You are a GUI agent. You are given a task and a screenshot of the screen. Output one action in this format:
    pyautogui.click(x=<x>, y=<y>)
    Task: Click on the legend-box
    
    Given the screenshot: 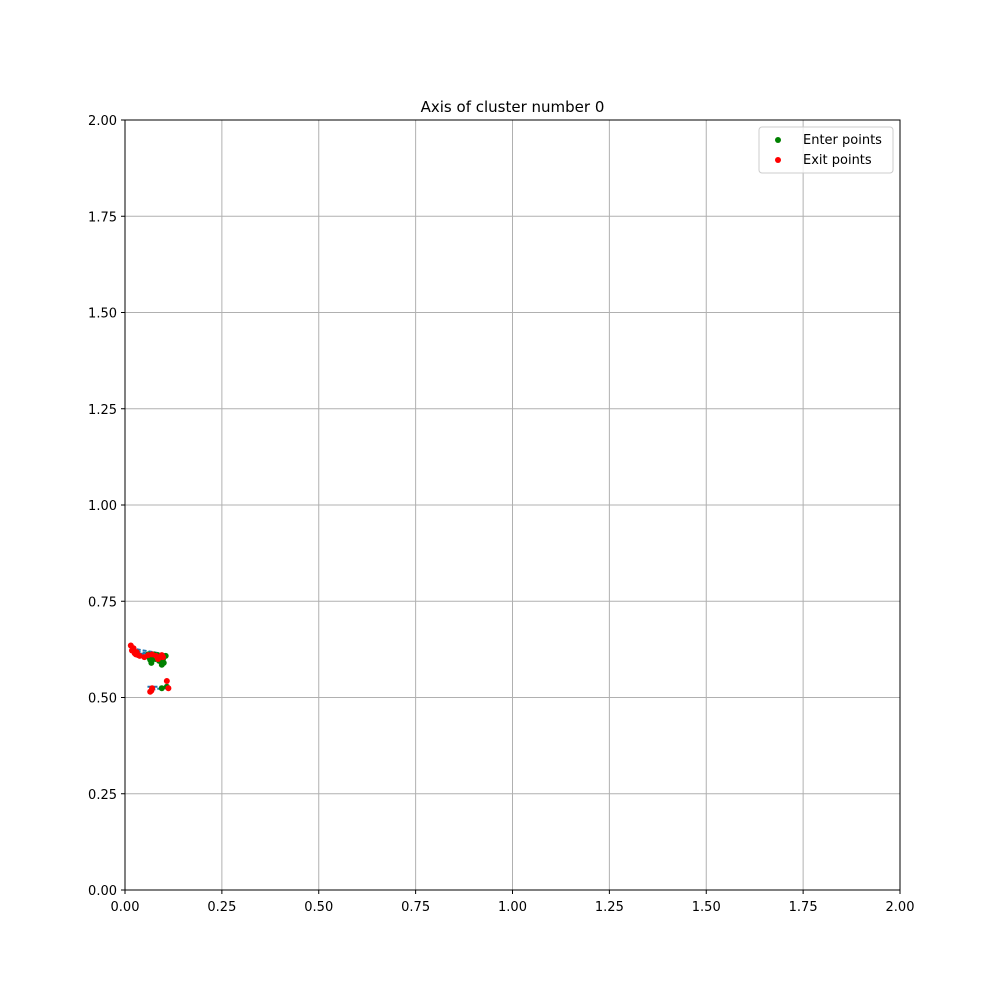 What is the action you would take?
    pyautogui.click(x=826, y=150)
    